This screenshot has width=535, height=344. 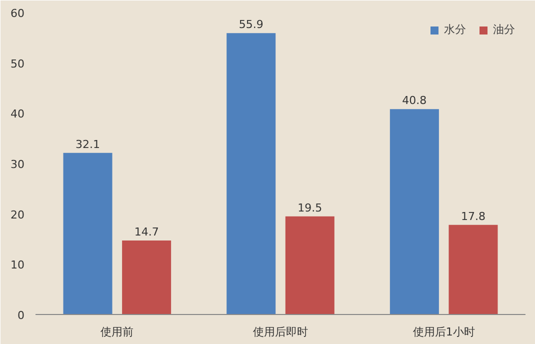 What do you see at coordinates (117, 332) in the screenshot?
I see `x-tick-label: 使用前` at bounding box center [117, 332].